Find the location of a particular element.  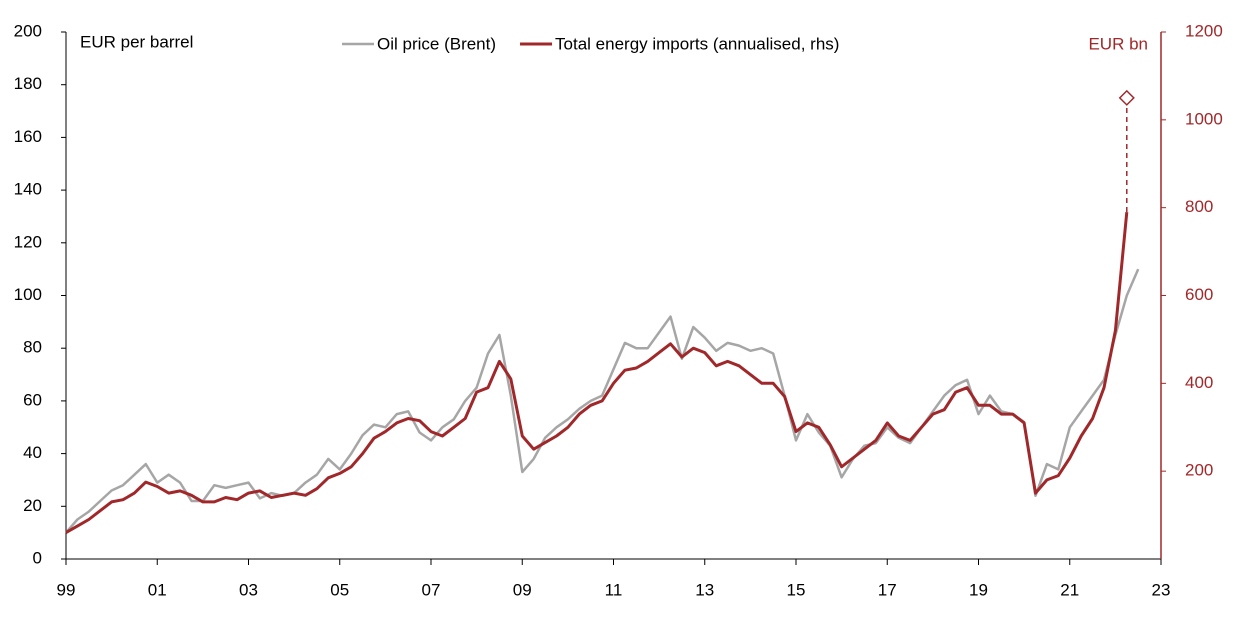

y-tick-label: 40 is located at coordinates (32, 452).